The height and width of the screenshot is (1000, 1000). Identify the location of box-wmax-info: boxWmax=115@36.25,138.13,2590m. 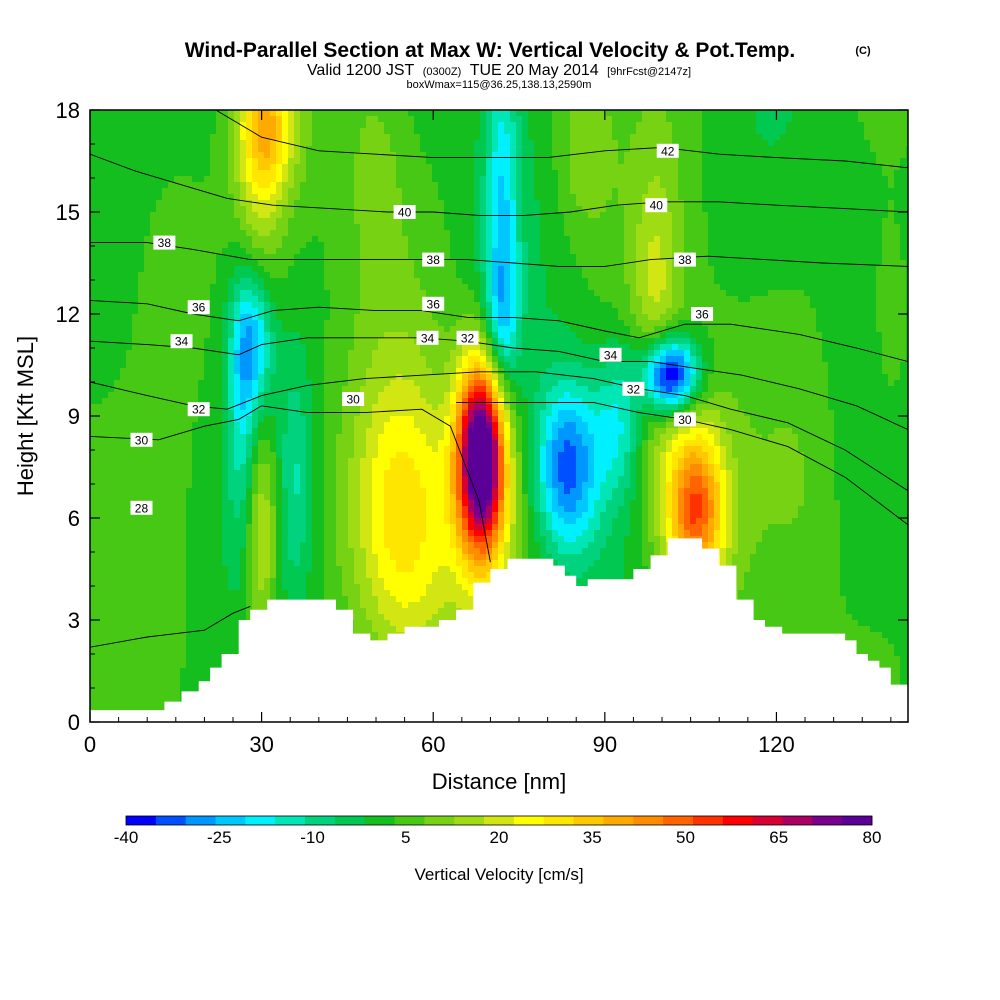
(499, 85).